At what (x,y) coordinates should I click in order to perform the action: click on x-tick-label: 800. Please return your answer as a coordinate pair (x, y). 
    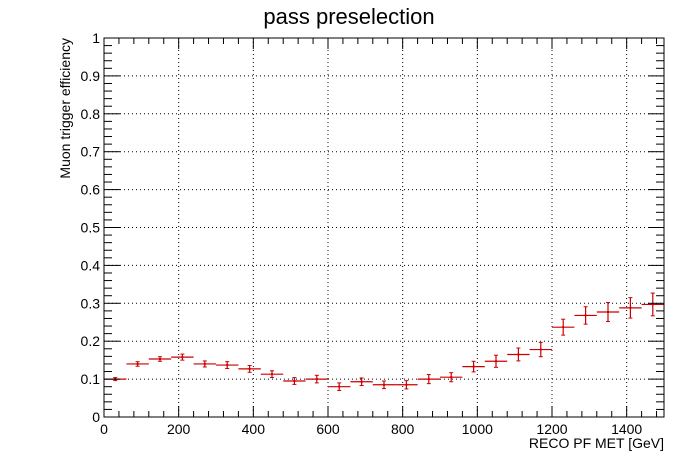
    Looking at the image, I should click on (403, 429).